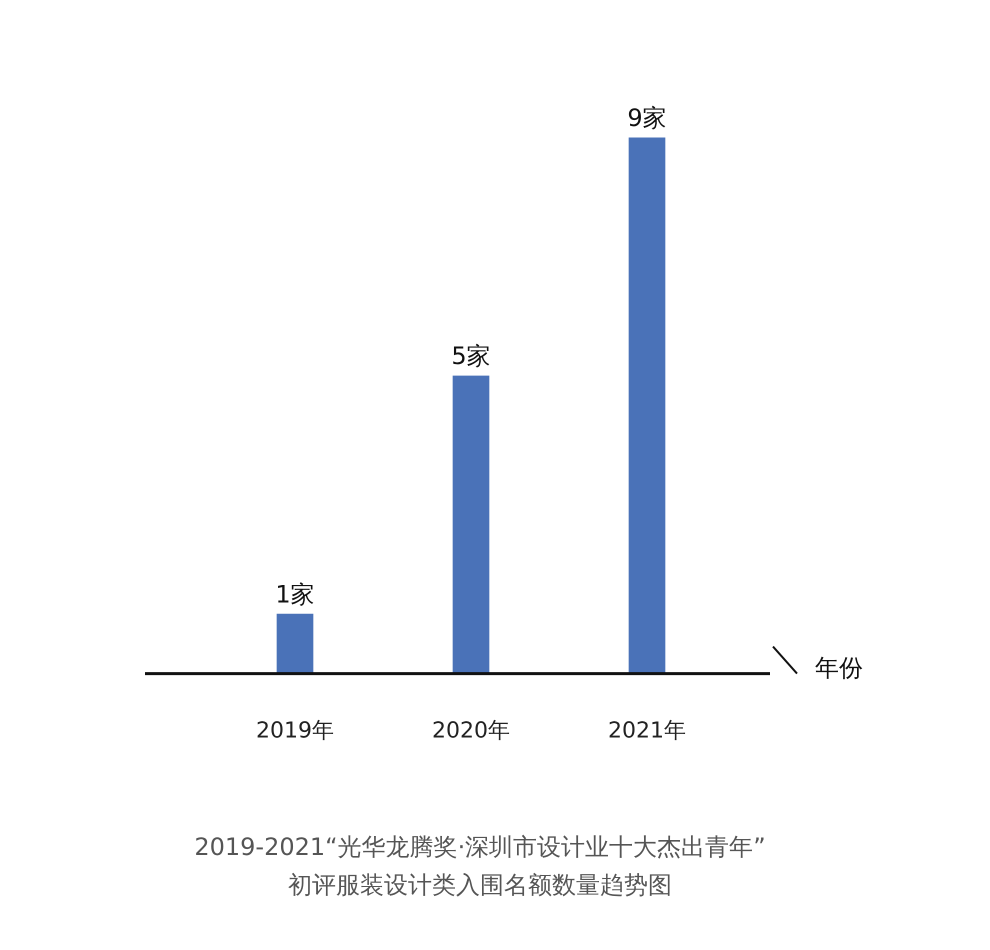 The image size is (990, 950). Describe the element at coordinates (295, 594) in the screenshot. I see `data-label: 1家` at that location.